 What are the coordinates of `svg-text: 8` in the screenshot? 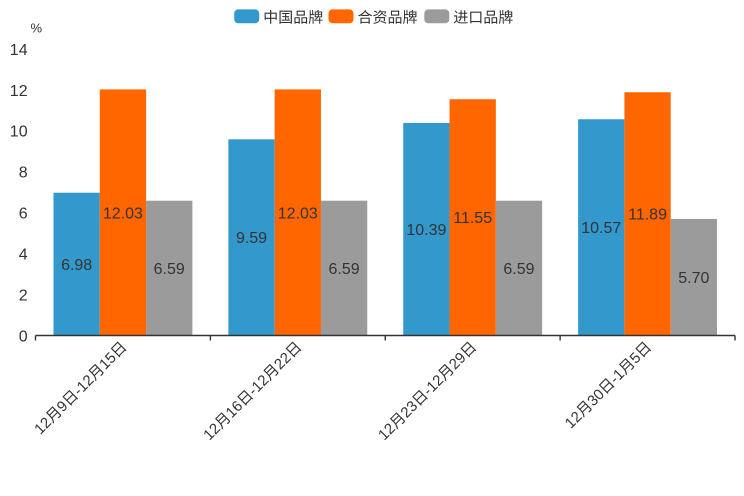 It's located at (23, 173).